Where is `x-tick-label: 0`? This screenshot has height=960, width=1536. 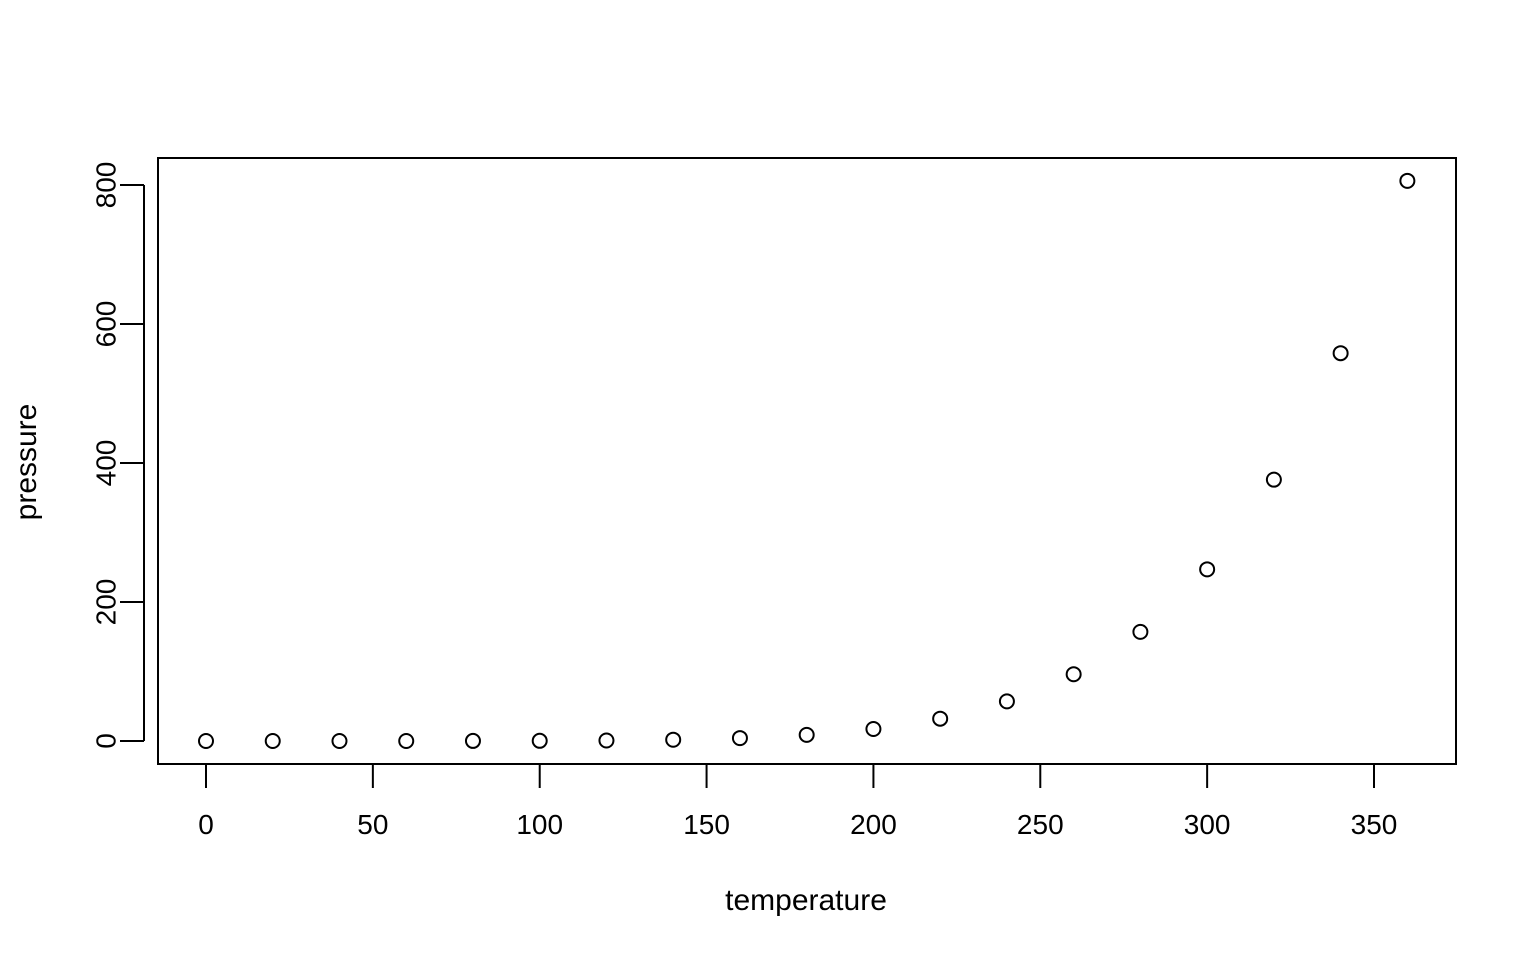 x-tick-label: 0 is located at coordinates (206, 824).